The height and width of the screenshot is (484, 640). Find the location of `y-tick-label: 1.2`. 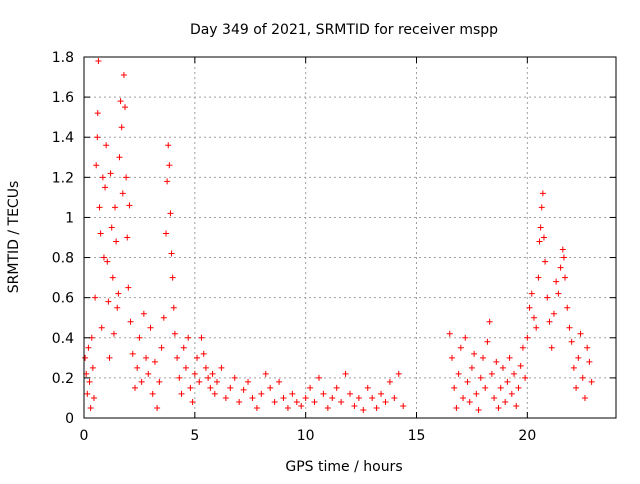

y-tick-label: 1.2 is located at coordinates (63, 178).